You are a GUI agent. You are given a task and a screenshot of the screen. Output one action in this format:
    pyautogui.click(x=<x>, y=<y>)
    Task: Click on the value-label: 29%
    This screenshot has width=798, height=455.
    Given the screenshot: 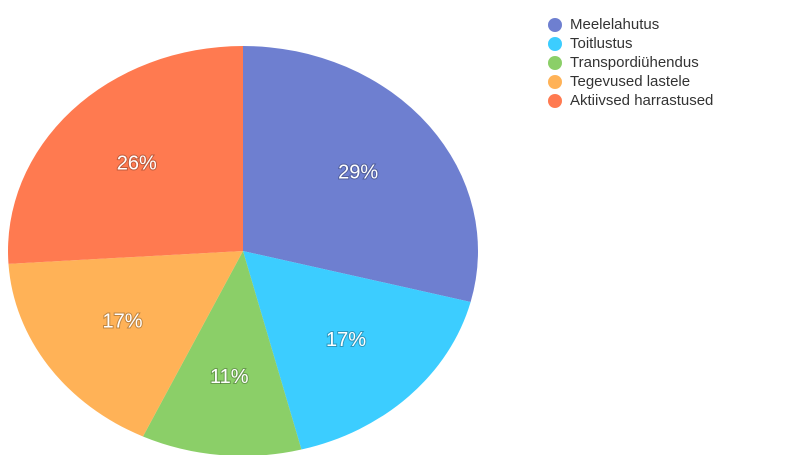 What is the action you would take?
    pyautogui.click(x=358, y=172)
    